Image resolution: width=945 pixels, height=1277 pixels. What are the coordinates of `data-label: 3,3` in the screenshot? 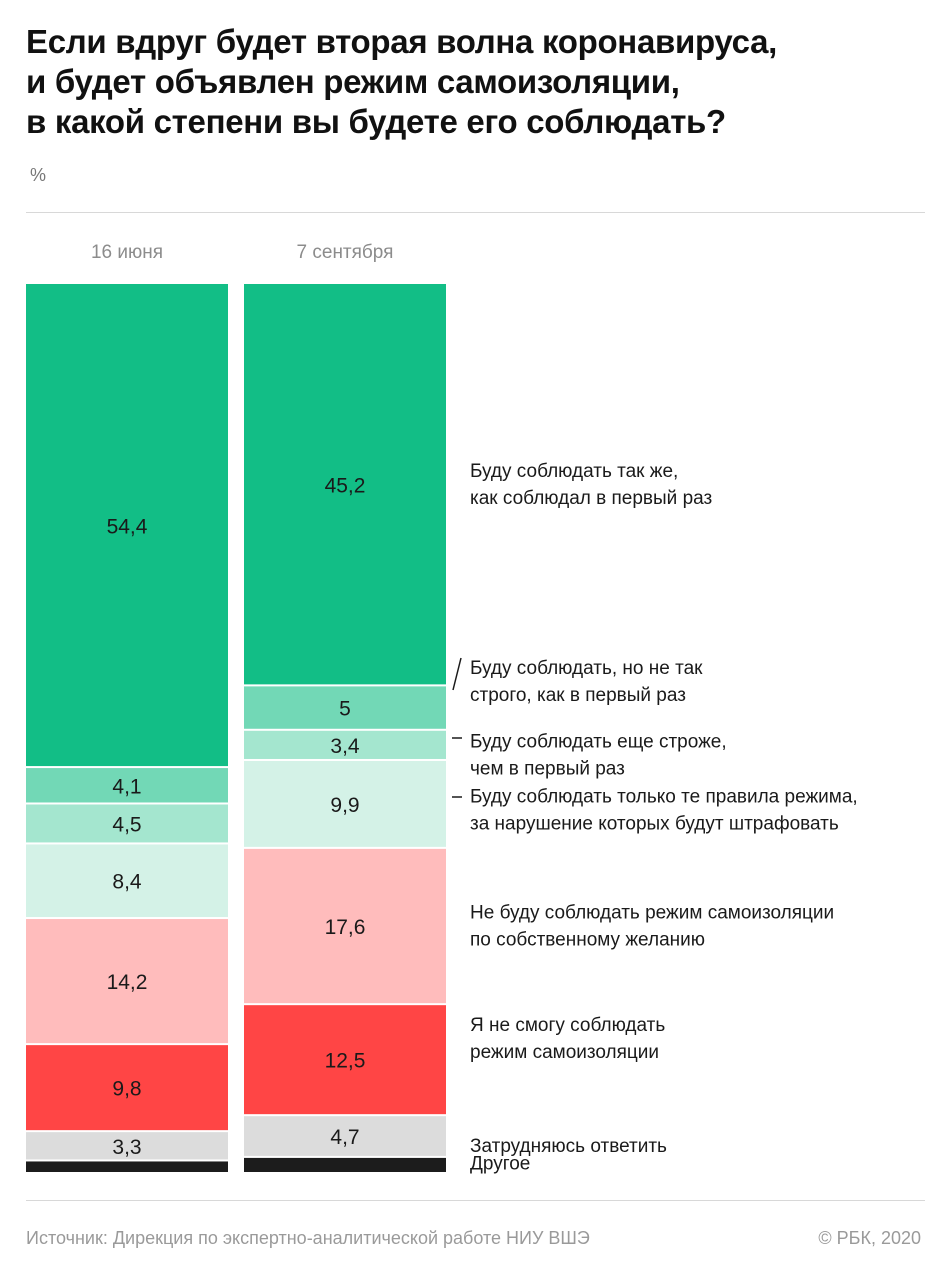 It's located at (126, 1147).